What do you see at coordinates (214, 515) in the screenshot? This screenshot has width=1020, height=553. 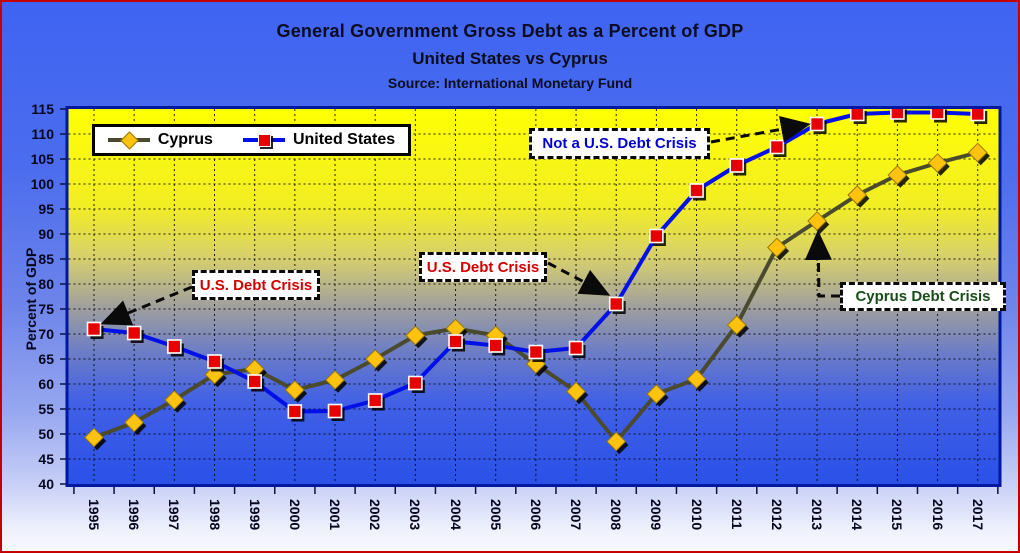 I see `x-tick-label-1998: 1998` at bounding box center [214, 515].